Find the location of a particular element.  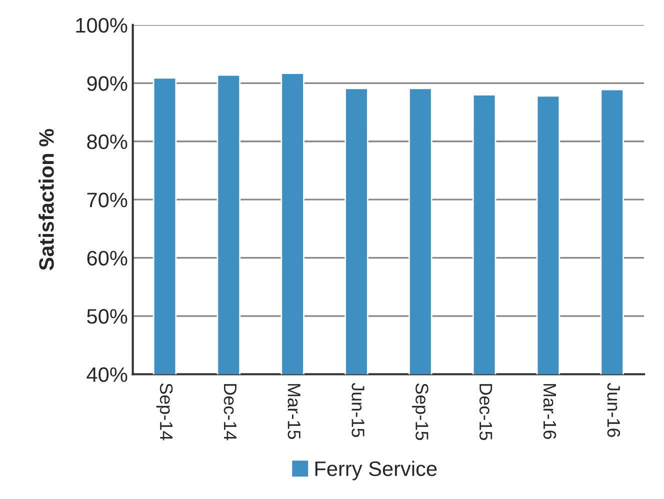

y-tick-label: 80% is located at coordinates (107, 142).